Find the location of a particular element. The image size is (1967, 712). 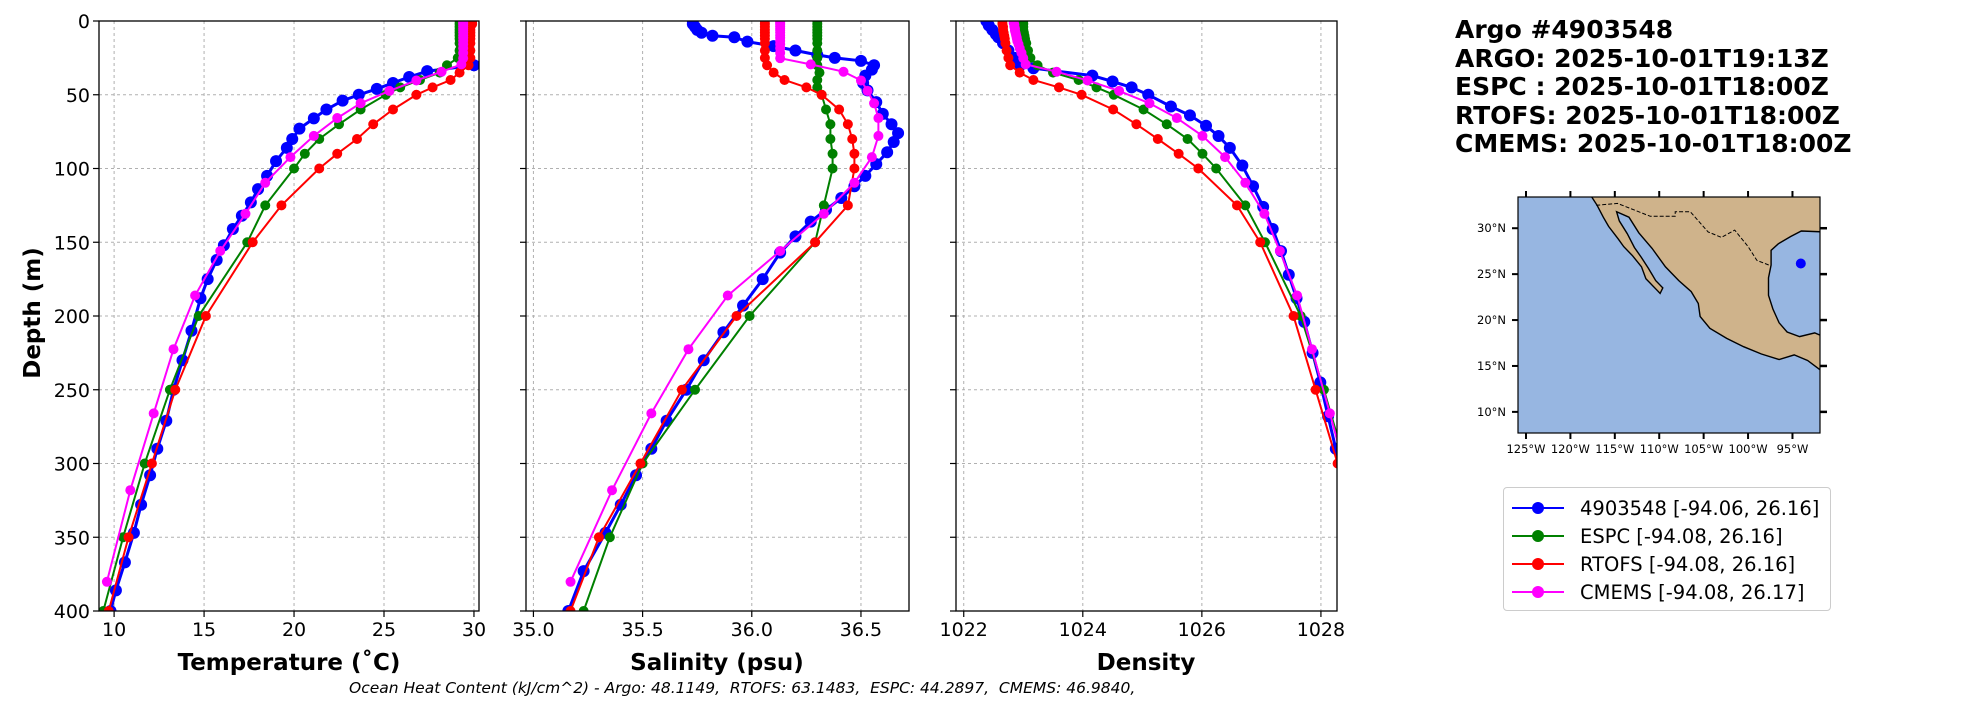

x-tick-label: 1022 is located at coordinates (964, 630).